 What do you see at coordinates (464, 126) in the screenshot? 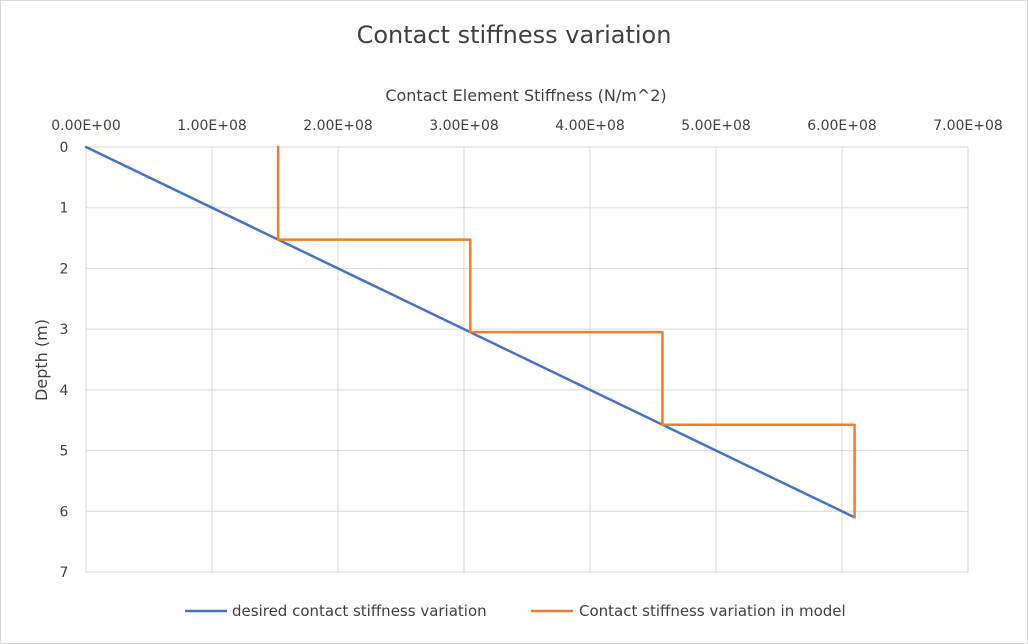
I see `x-tick-label: 3.00E+08` at bounding box center [464, 126].